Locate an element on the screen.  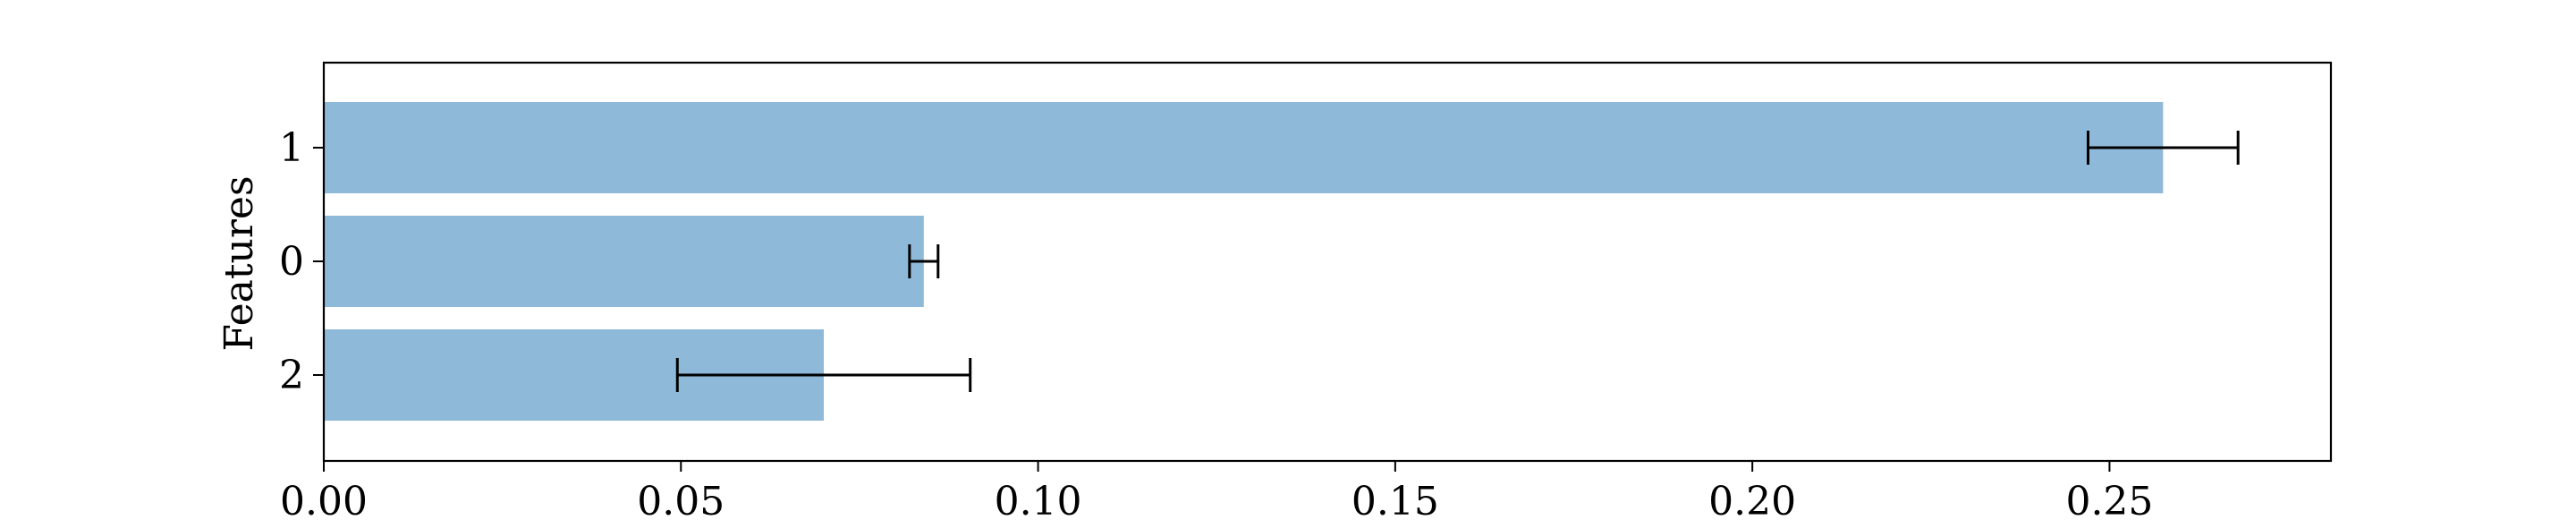
y-tick-label: 1 is located at coordinates (291, 148).